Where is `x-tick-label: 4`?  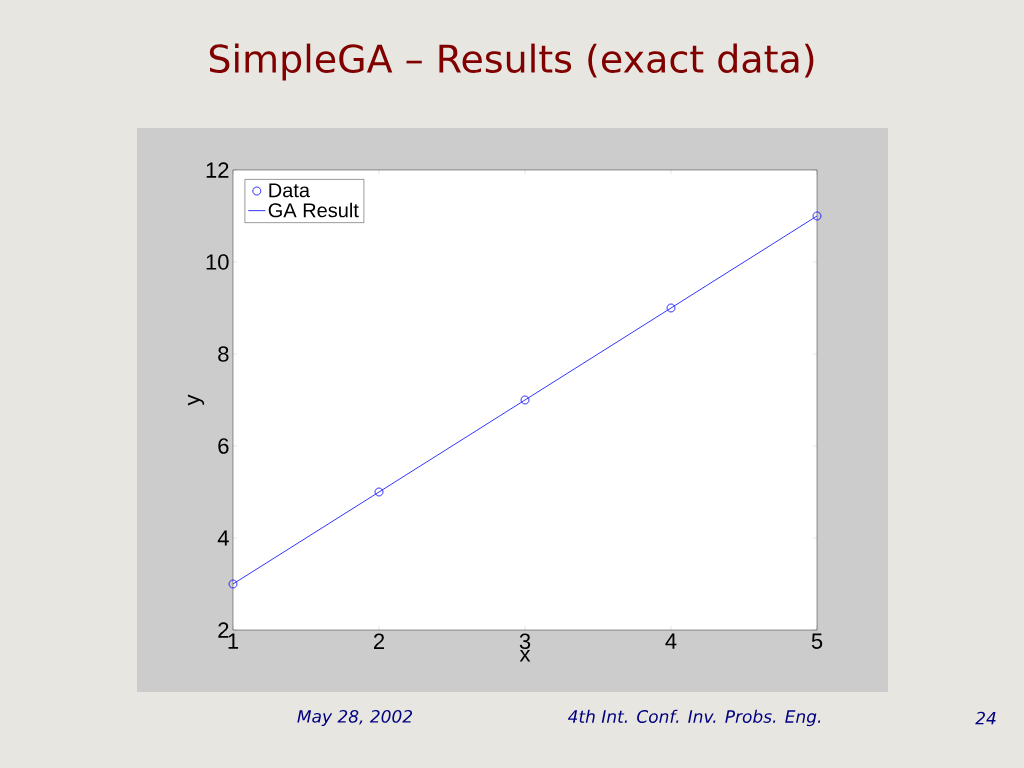 x-tick-label: 4 is located at coordinates (671, 641).